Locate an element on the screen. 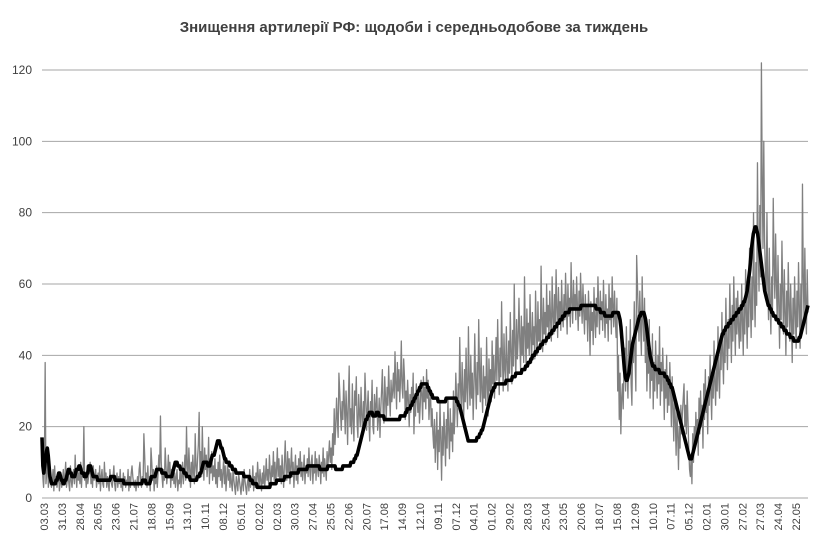  y-tick-label: 120 is located at coordinates (22, 70).